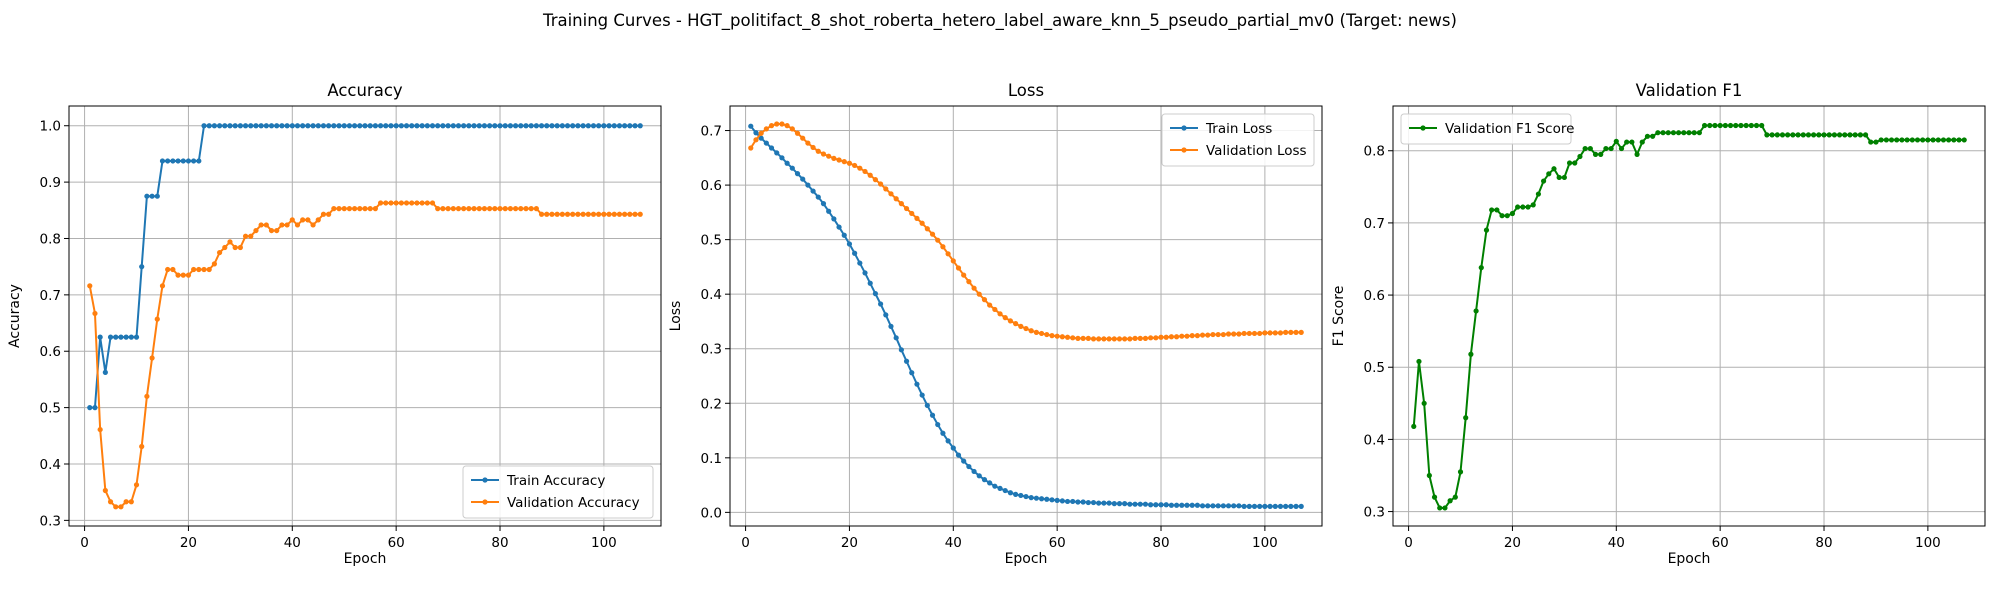 This screenshot has height=600, width=2000. Describe the element at coordinates (1184, 150) in the screenshot. I see `legend-marker` at that location.